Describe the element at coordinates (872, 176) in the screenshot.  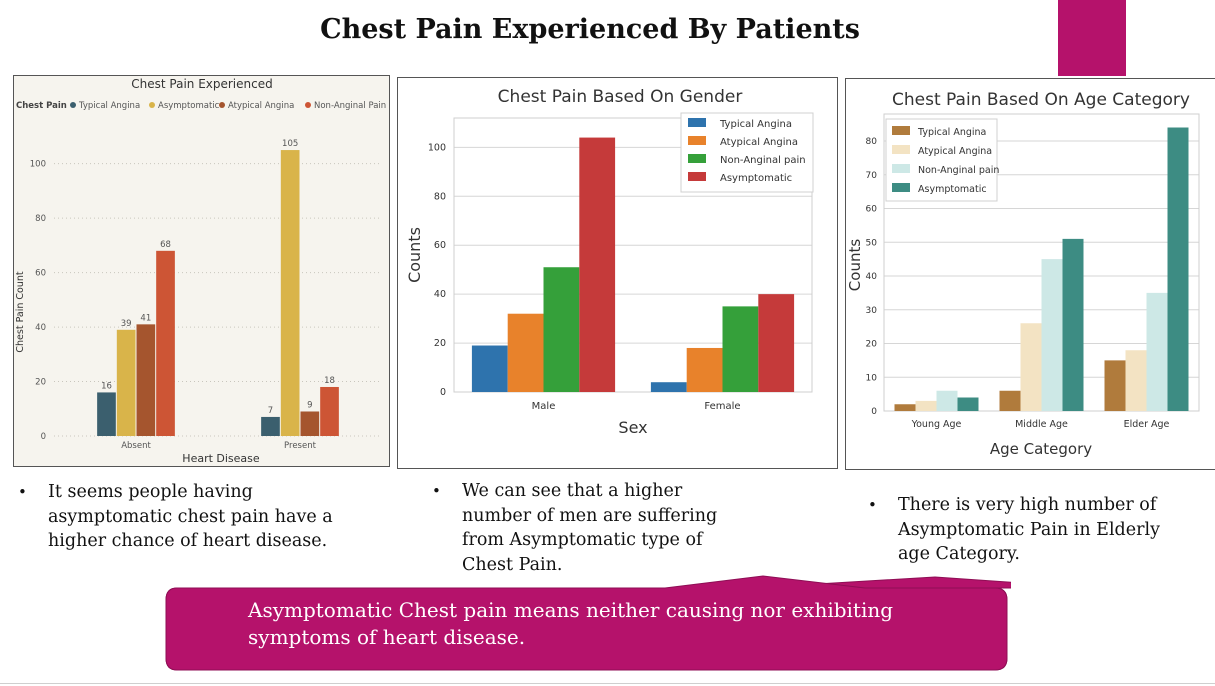
I see `y-tick-label: 70` at that location.